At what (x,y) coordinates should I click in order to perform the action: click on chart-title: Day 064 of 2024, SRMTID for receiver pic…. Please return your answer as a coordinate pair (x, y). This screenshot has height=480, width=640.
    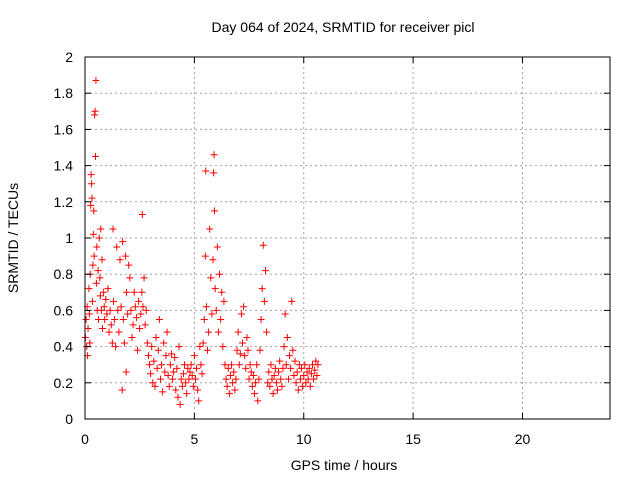
    Looking at the image, I should click on (343, 27).